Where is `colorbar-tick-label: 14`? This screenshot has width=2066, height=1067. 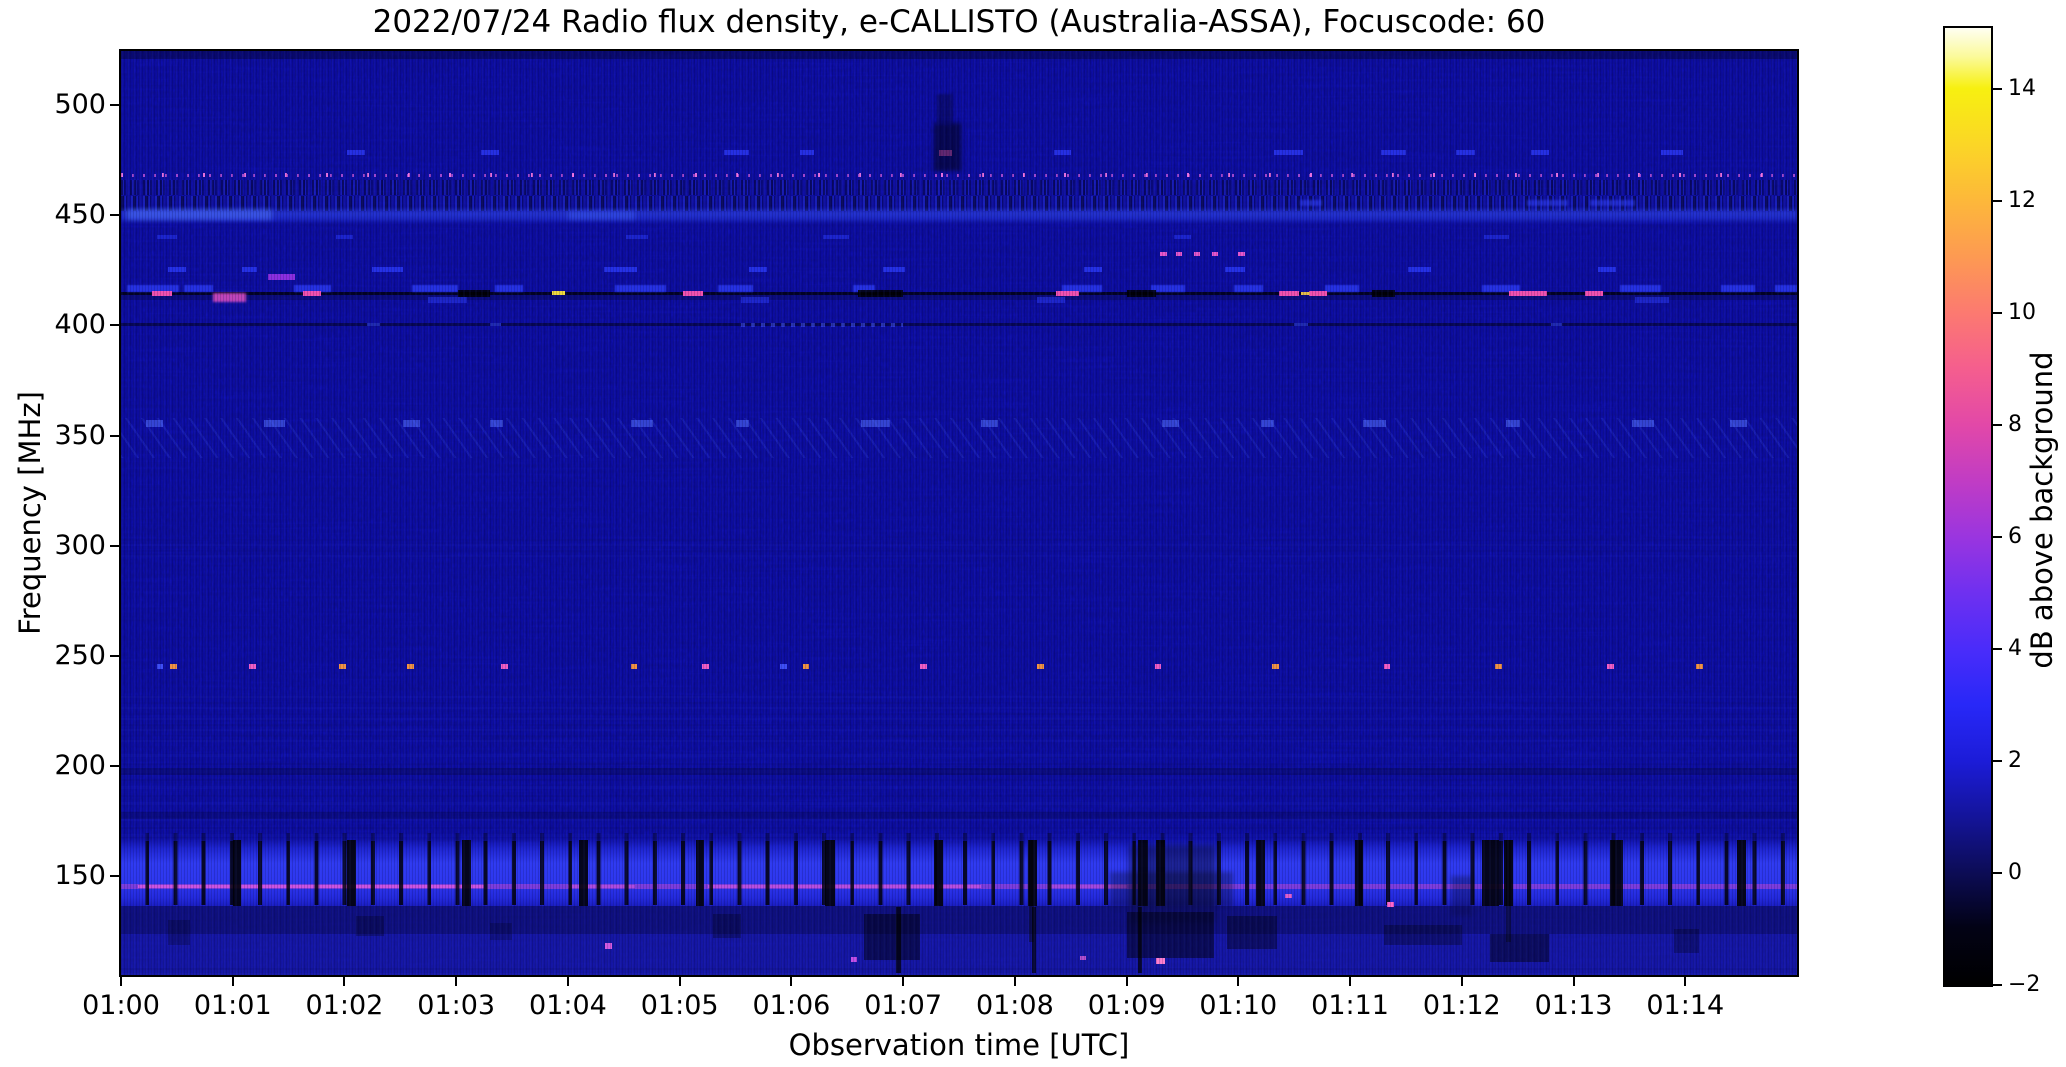 colorbar-tick-label: 14 is located at coordinates (2022, 88).